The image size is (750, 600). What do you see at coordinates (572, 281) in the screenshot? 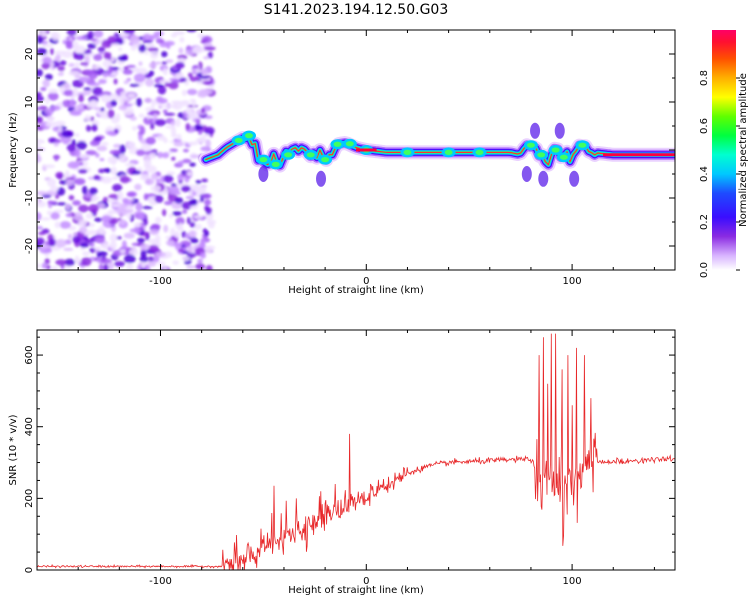
I see `spectrogram-xtick-label: 100` at bounding box center [572, 281].